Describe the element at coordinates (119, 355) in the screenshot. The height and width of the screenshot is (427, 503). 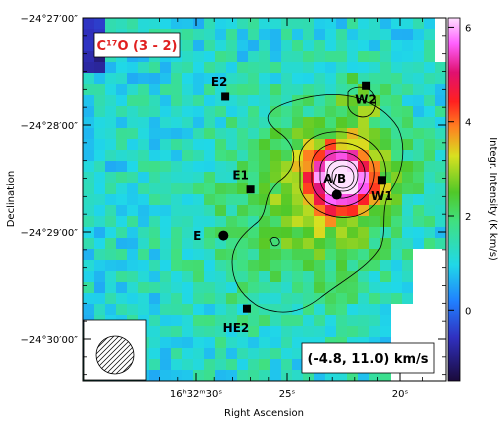
I see `beam-hatch-line` at that location.